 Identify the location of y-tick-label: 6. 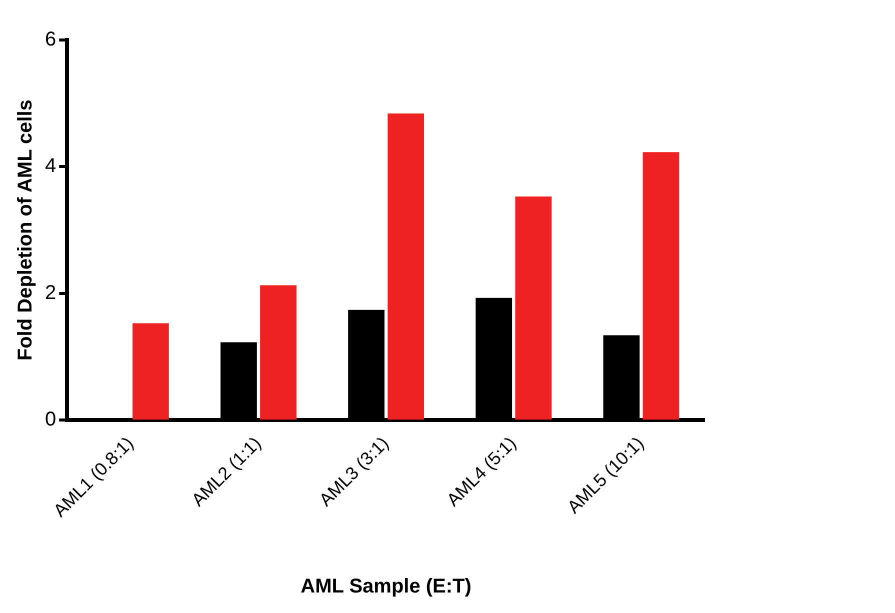
(50, 39).